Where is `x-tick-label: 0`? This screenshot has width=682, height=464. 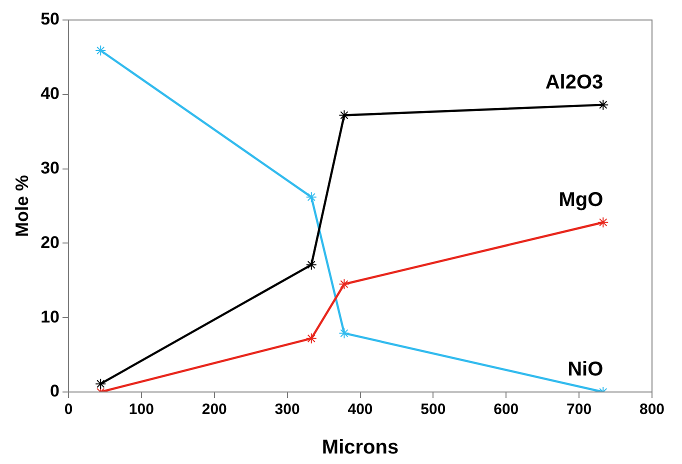 x-tick-label: 0 is located at coordinates (68, 409).